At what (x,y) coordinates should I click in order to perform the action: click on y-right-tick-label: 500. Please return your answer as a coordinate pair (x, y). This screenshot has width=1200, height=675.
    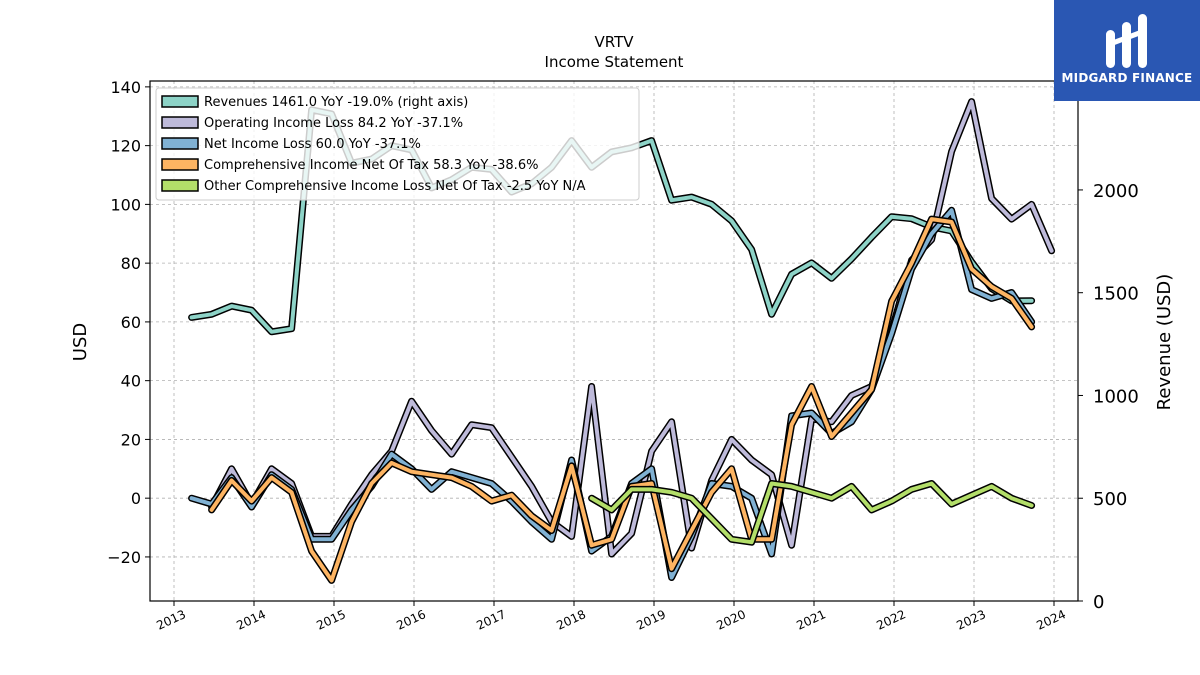
    Looking at the image, I should click on (1110, 499).